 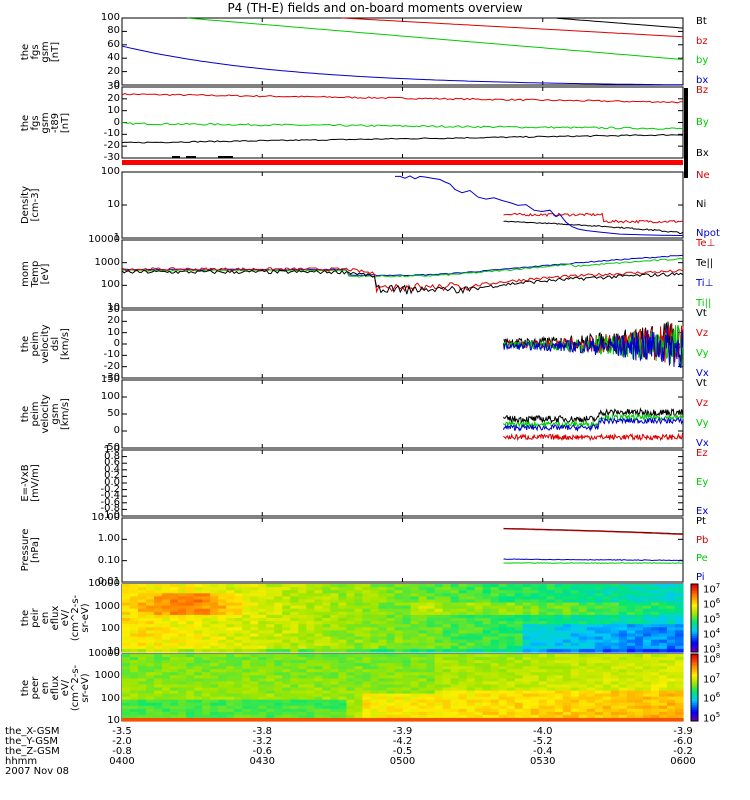 What do you see at coordinates (122, 741) in the screenshot?
I see `xaxis-value: -2.0` at bounding box center [122, 741].